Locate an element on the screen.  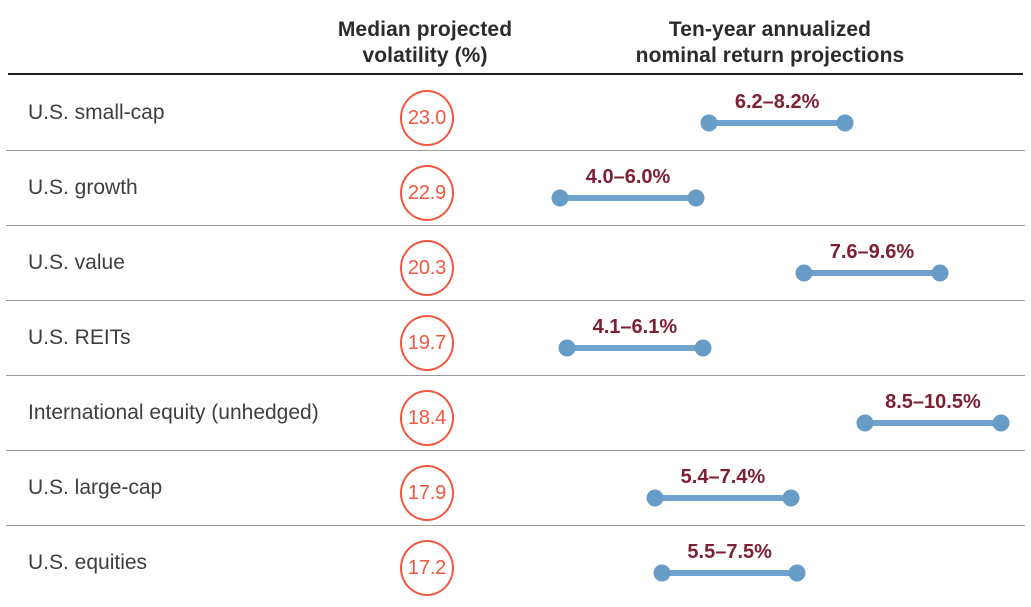
return-range-label: 5.4–7.4% is located at coordinates (723, 477).